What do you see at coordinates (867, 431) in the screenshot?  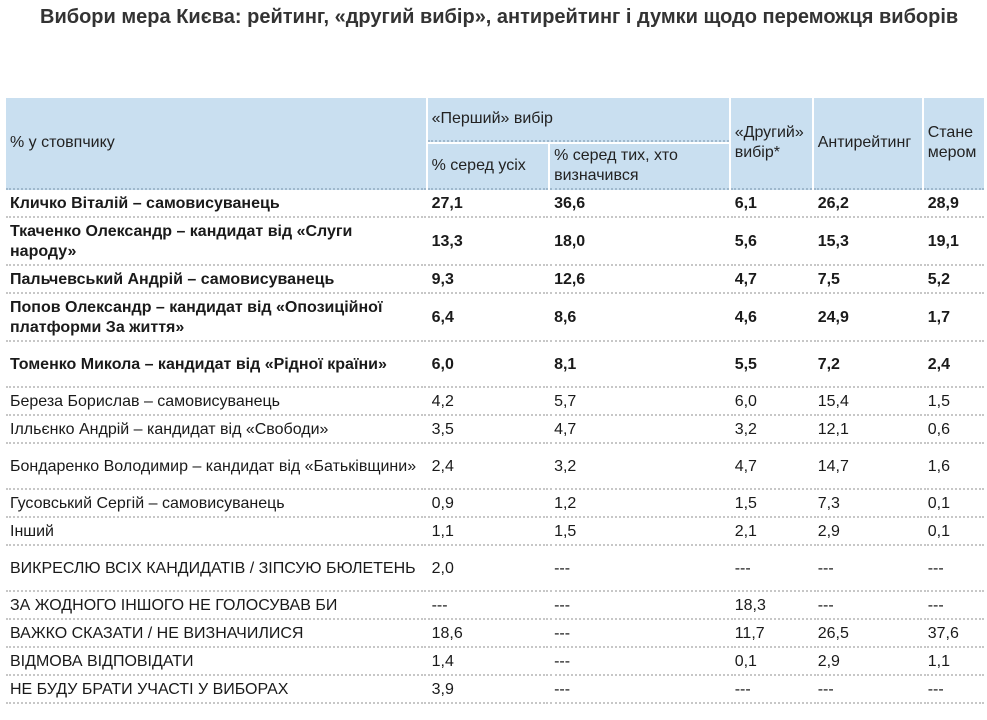 I see `value-anti: 12,1` at bounding box center [867, 431].